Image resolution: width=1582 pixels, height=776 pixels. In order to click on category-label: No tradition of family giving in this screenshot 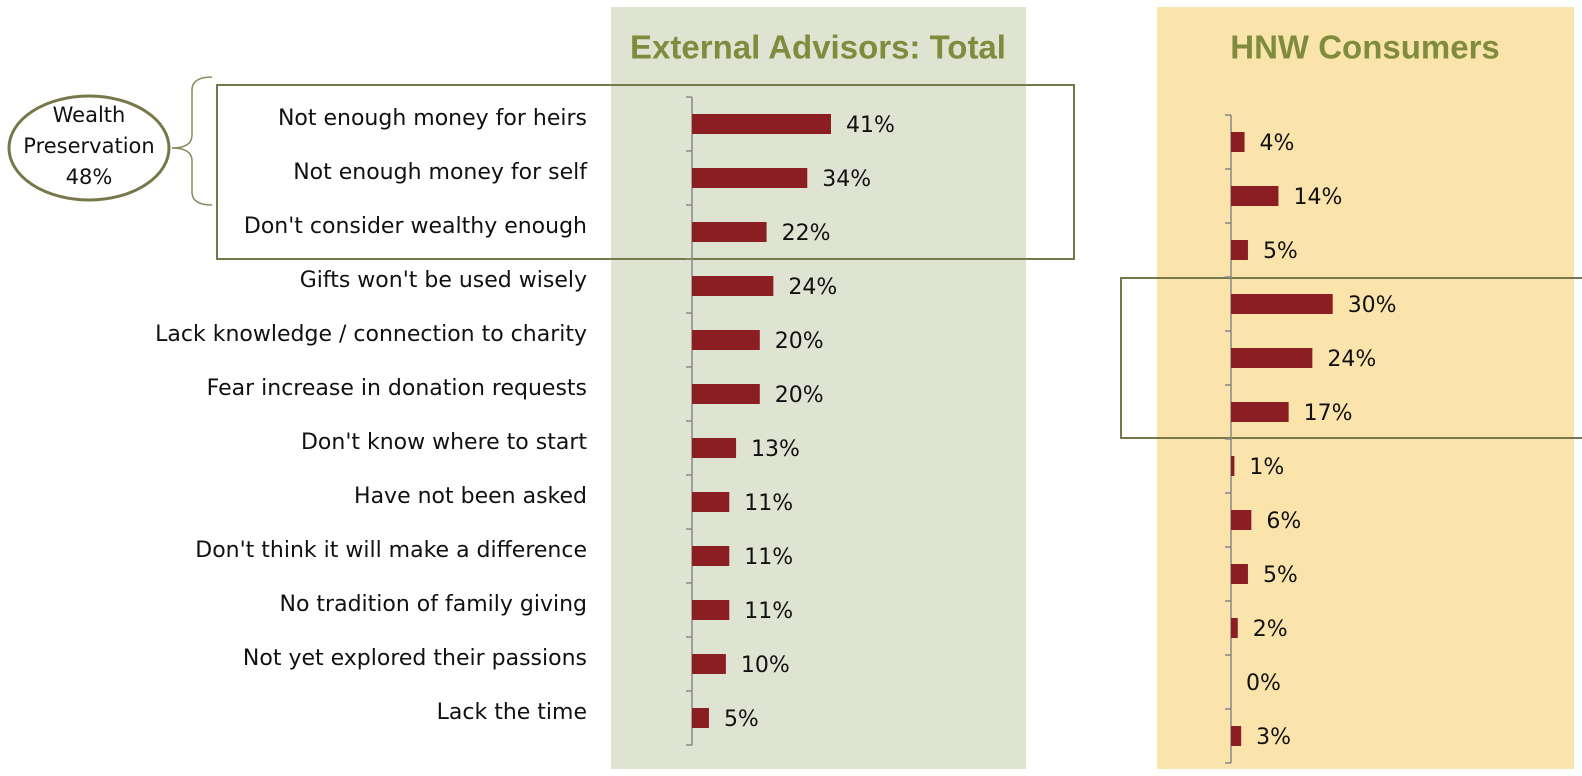, I will do `click(433, 604)`.